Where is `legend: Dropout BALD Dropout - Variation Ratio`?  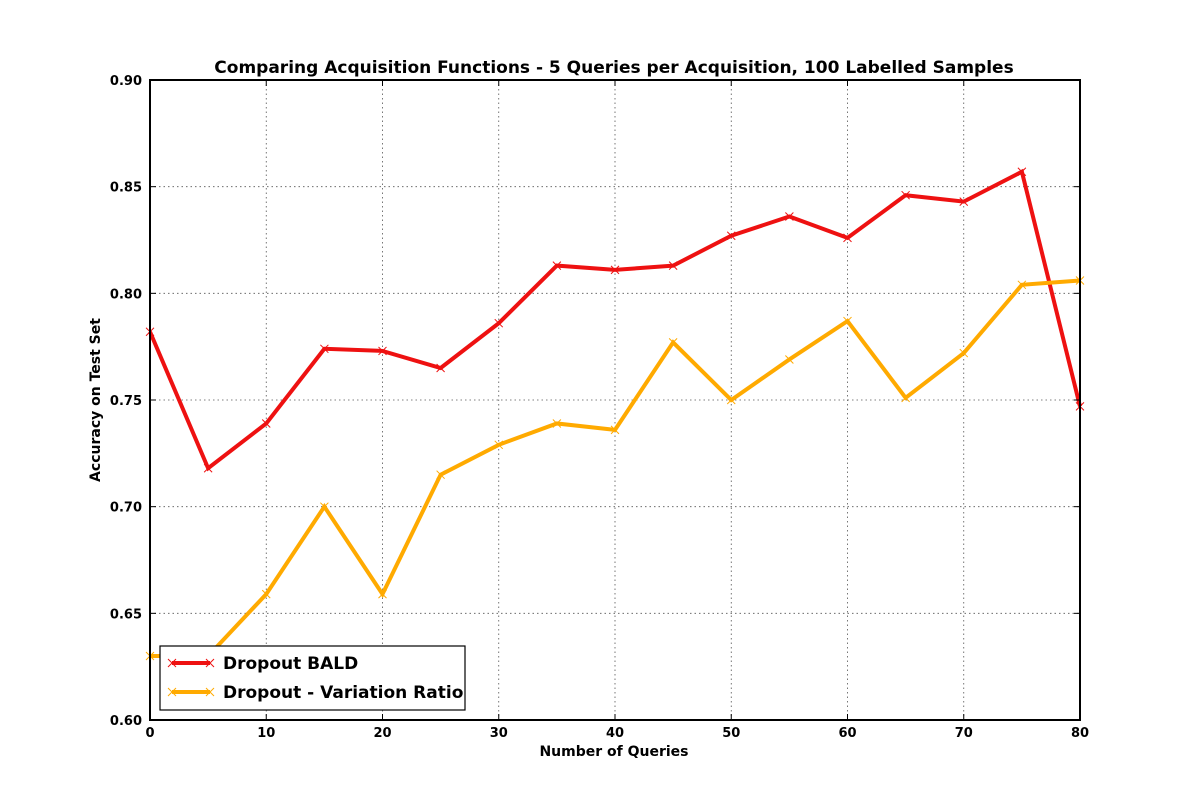
legend: Dropout BALD Dropout - Variation Ratio is located at coordinates (312, 678).